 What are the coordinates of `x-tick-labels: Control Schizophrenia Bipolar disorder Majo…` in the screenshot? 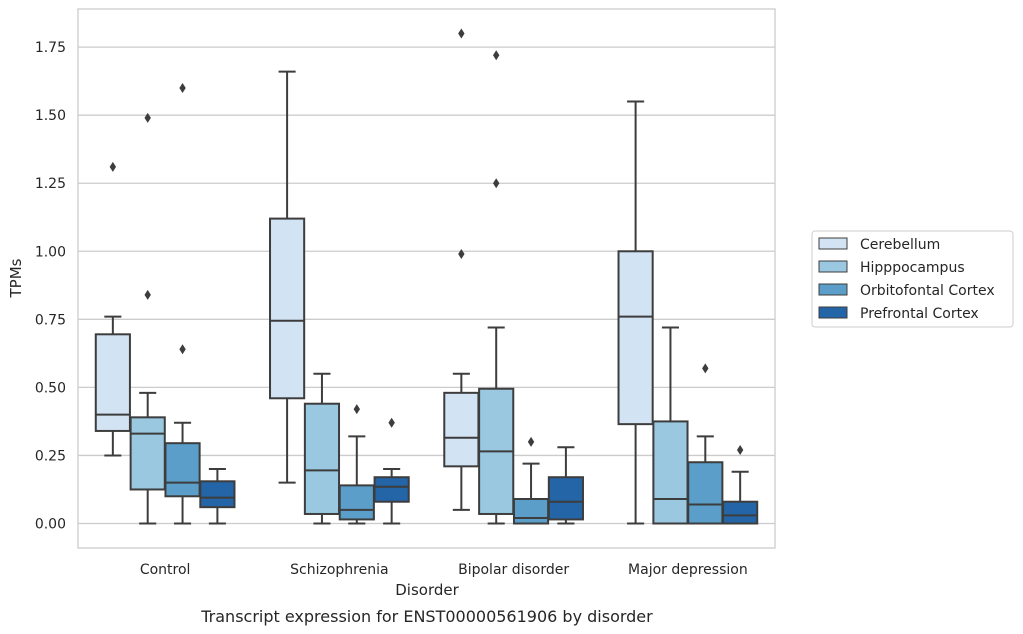 It's located at (444, 570).